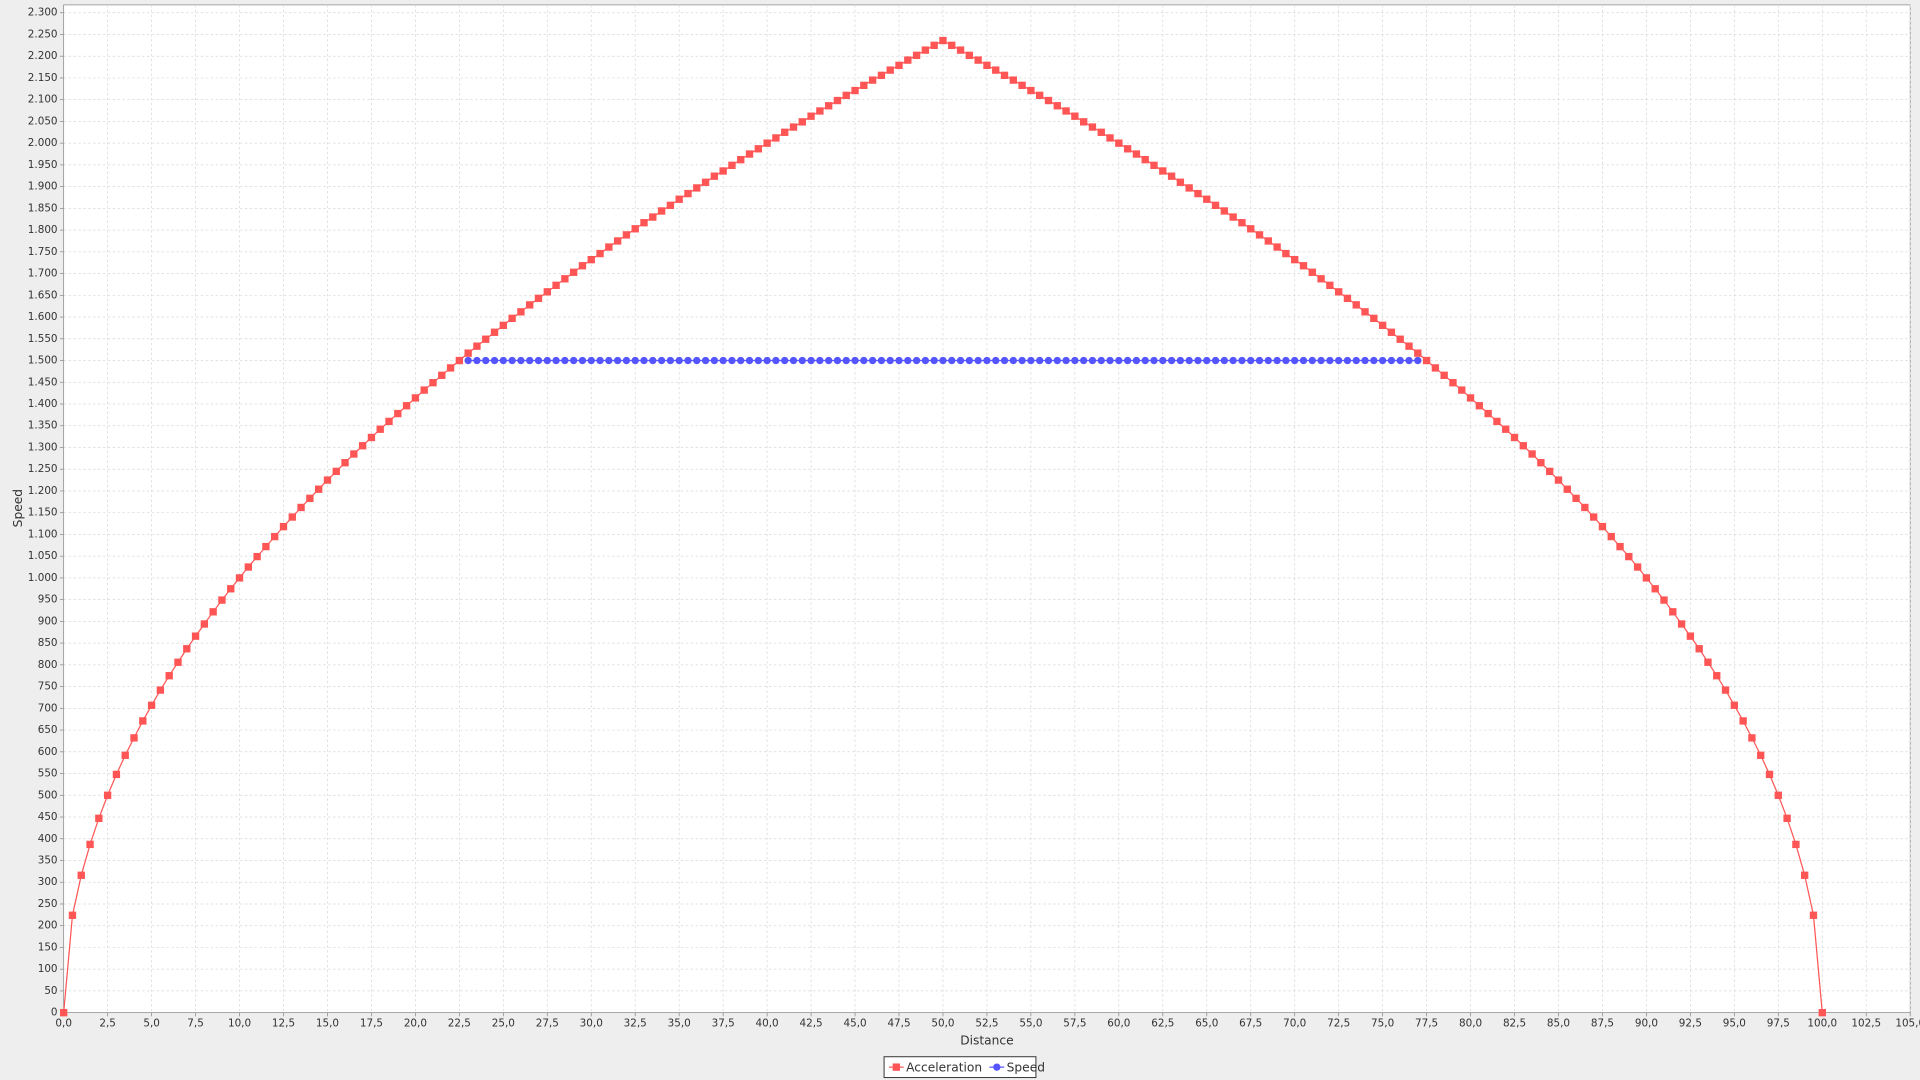 The height and width of the screenshot is (1080, 1920). What do you see at coordinates (54, 1013) in the screenshot?
I see `y-tick-label: 0` at bounding box center [54, 1013].